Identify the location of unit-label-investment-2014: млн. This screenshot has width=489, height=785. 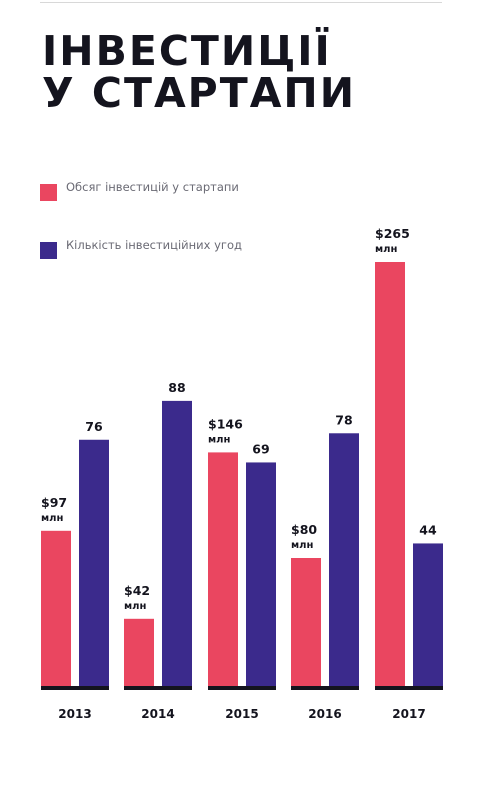
(135, 606).